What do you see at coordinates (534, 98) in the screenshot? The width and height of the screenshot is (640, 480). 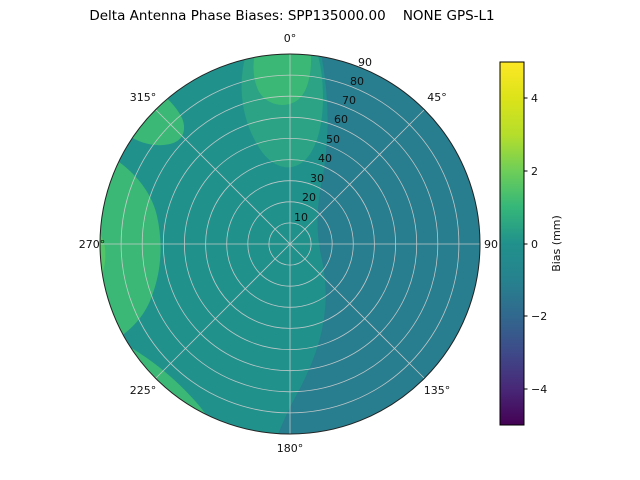 I see `colorbar-tick-label-4: 4` at bounding box center [534, 98].